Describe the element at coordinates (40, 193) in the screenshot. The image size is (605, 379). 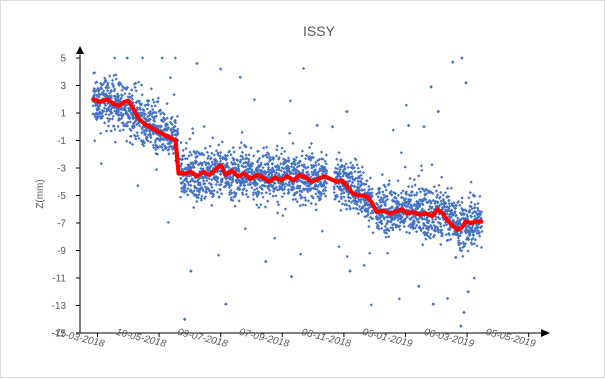
I see `y-axis-title: Z(mm)` at that location.